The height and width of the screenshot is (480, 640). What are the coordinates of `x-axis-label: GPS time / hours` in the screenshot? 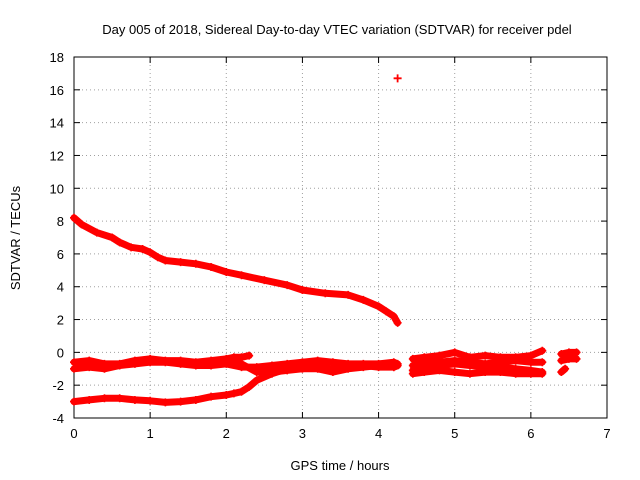 It's located at (340, 465).